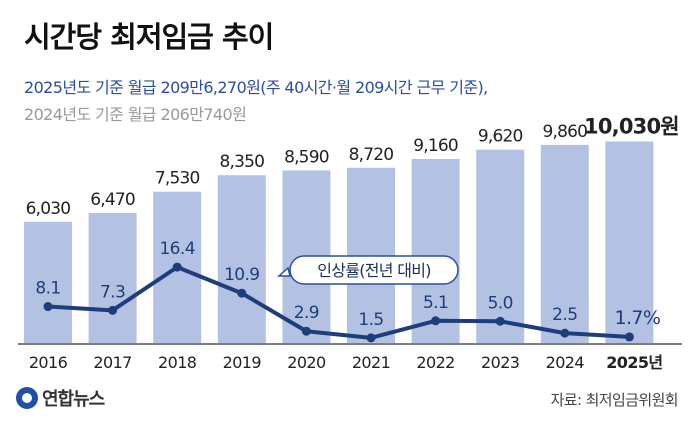  What do you see at coordinates (614, 400) in the screenshot?
I see `source-label: 자료: 최저임금위원회` at bounding box center [614, 400].